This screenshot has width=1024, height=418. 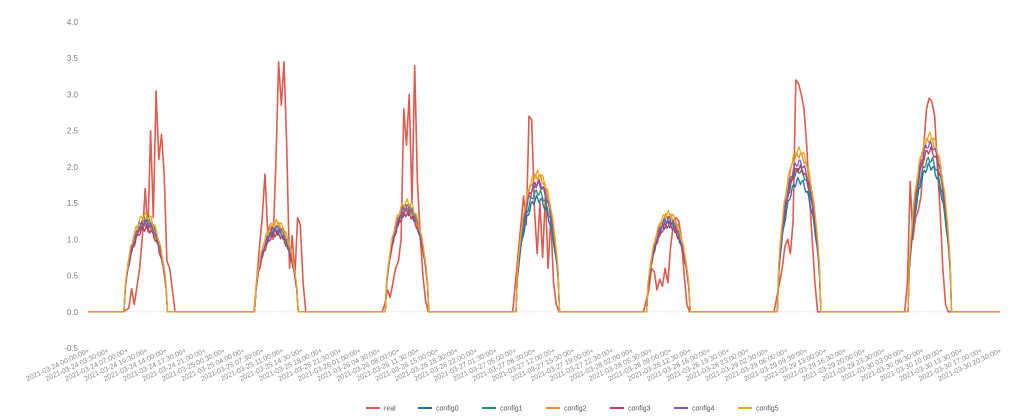 What do you see at coordinates (73, 312) in the screenshot?
I see `y-tick-label: 0.0` at bounding box center [73, 312].